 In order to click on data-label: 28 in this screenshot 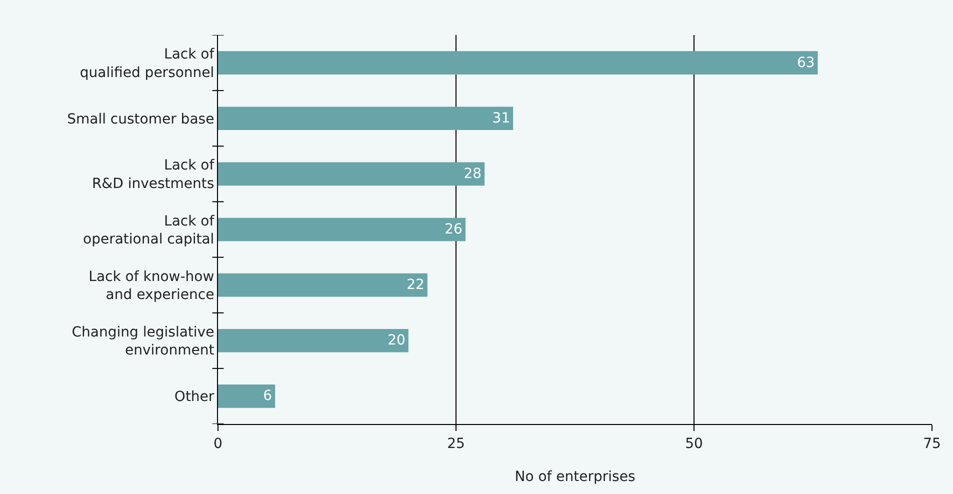, I will do `click(473, 174)`.